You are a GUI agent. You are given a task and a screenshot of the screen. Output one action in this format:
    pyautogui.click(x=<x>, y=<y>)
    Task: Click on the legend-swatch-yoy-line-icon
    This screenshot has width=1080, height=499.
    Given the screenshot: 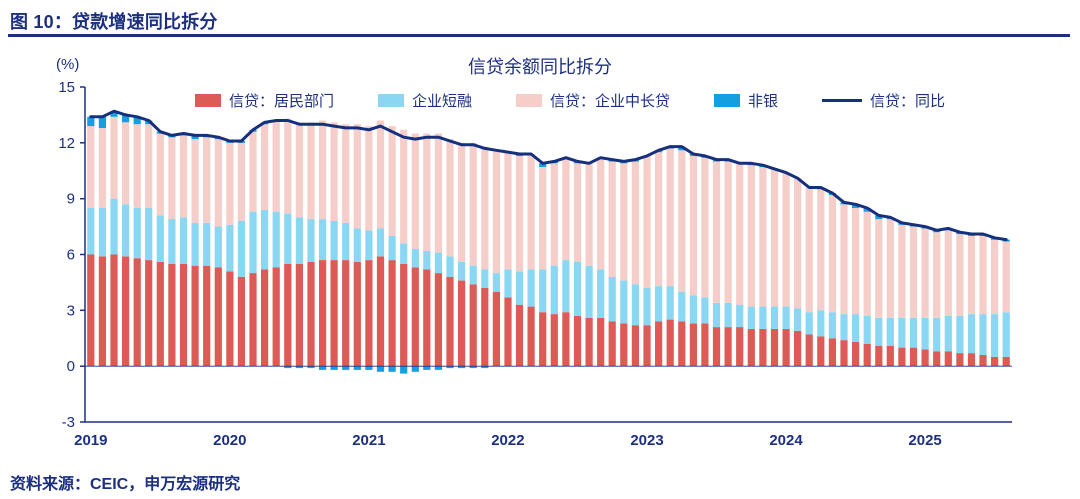 What is the action you would take?
    pyautogui.click(x=842, y=100)
    